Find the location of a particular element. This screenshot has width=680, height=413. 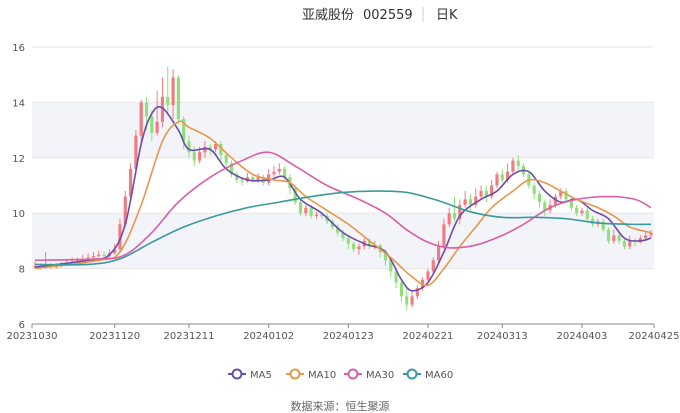

legend-item-ma60: MA60 is located at coordinates (428, 375).